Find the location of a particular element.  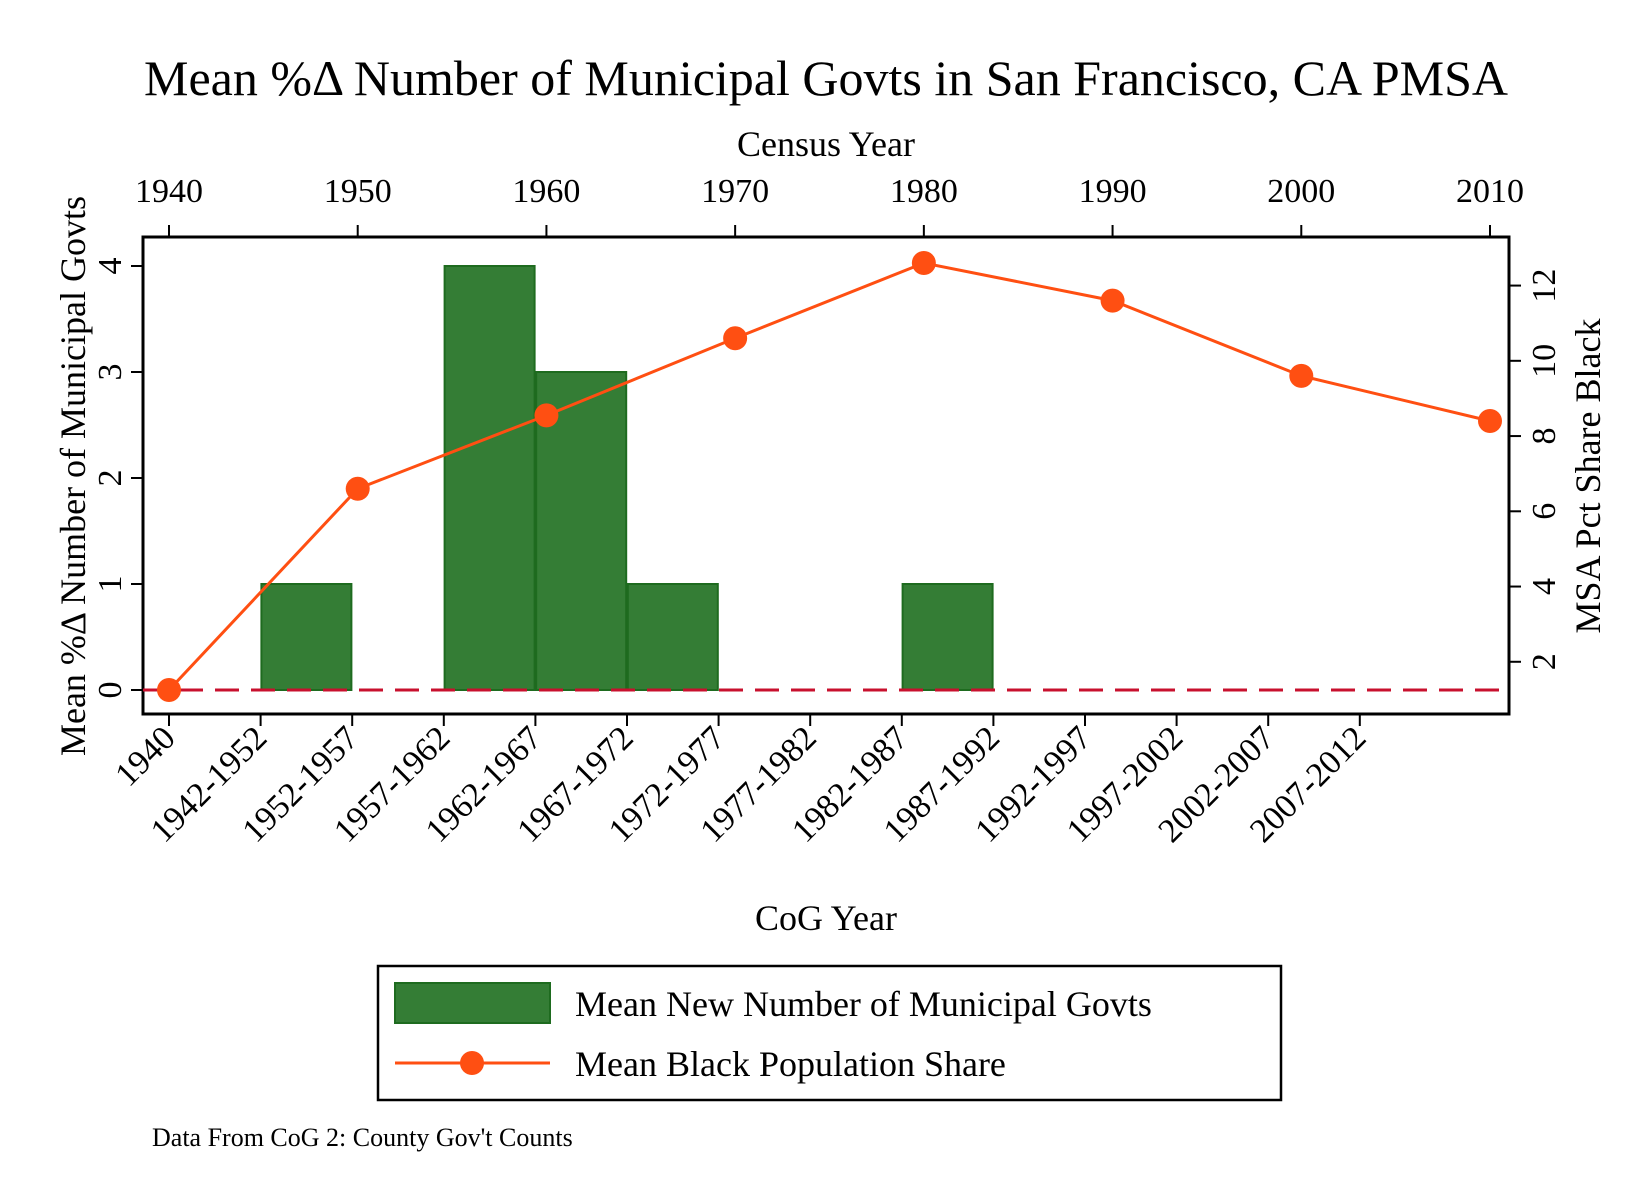

right-tick-label: 4 is located at coordinates (1544, 586).